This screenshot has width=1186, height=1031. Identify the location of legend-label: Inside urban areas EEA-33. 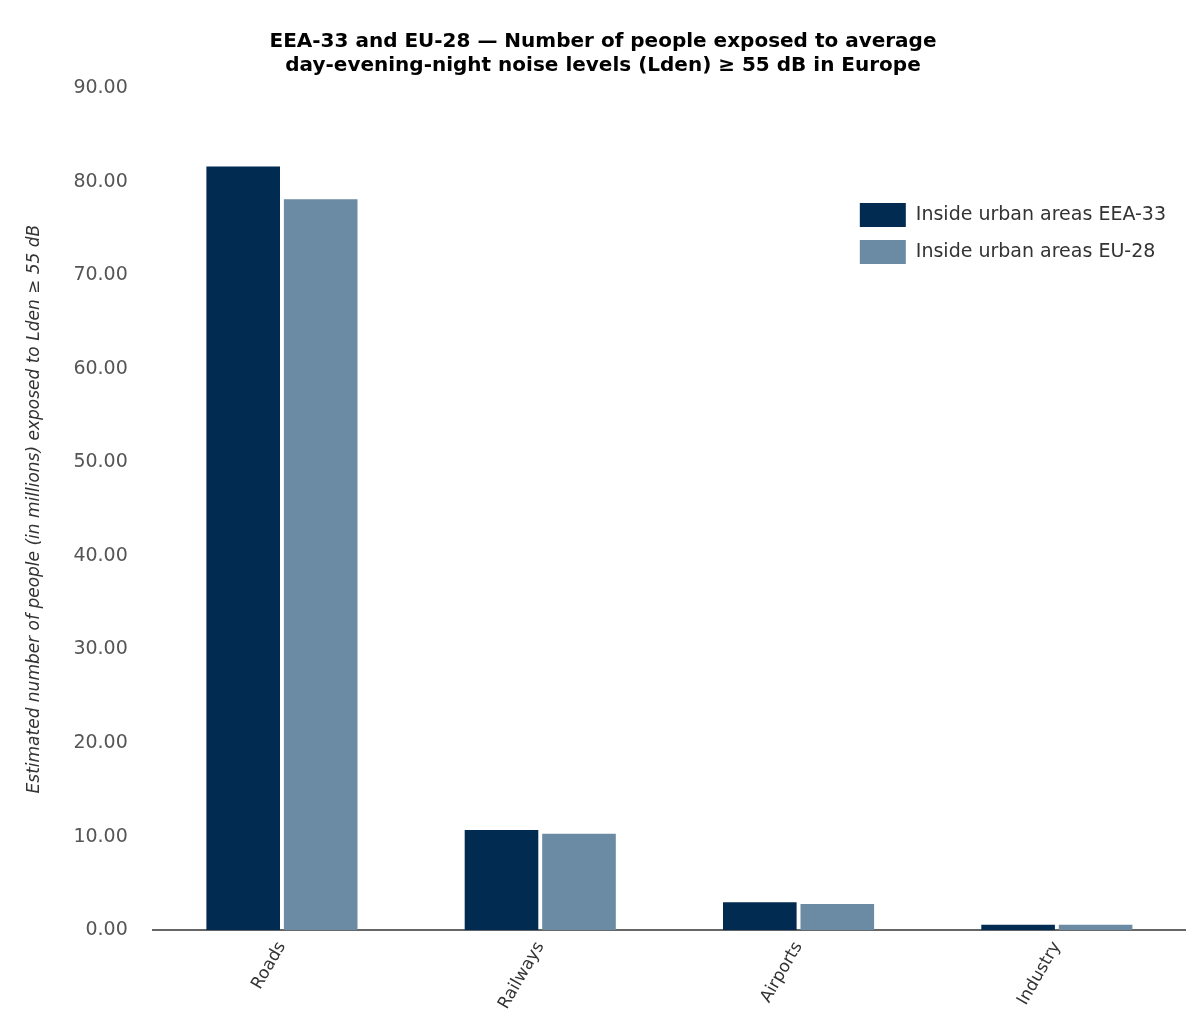
(1041, 212).